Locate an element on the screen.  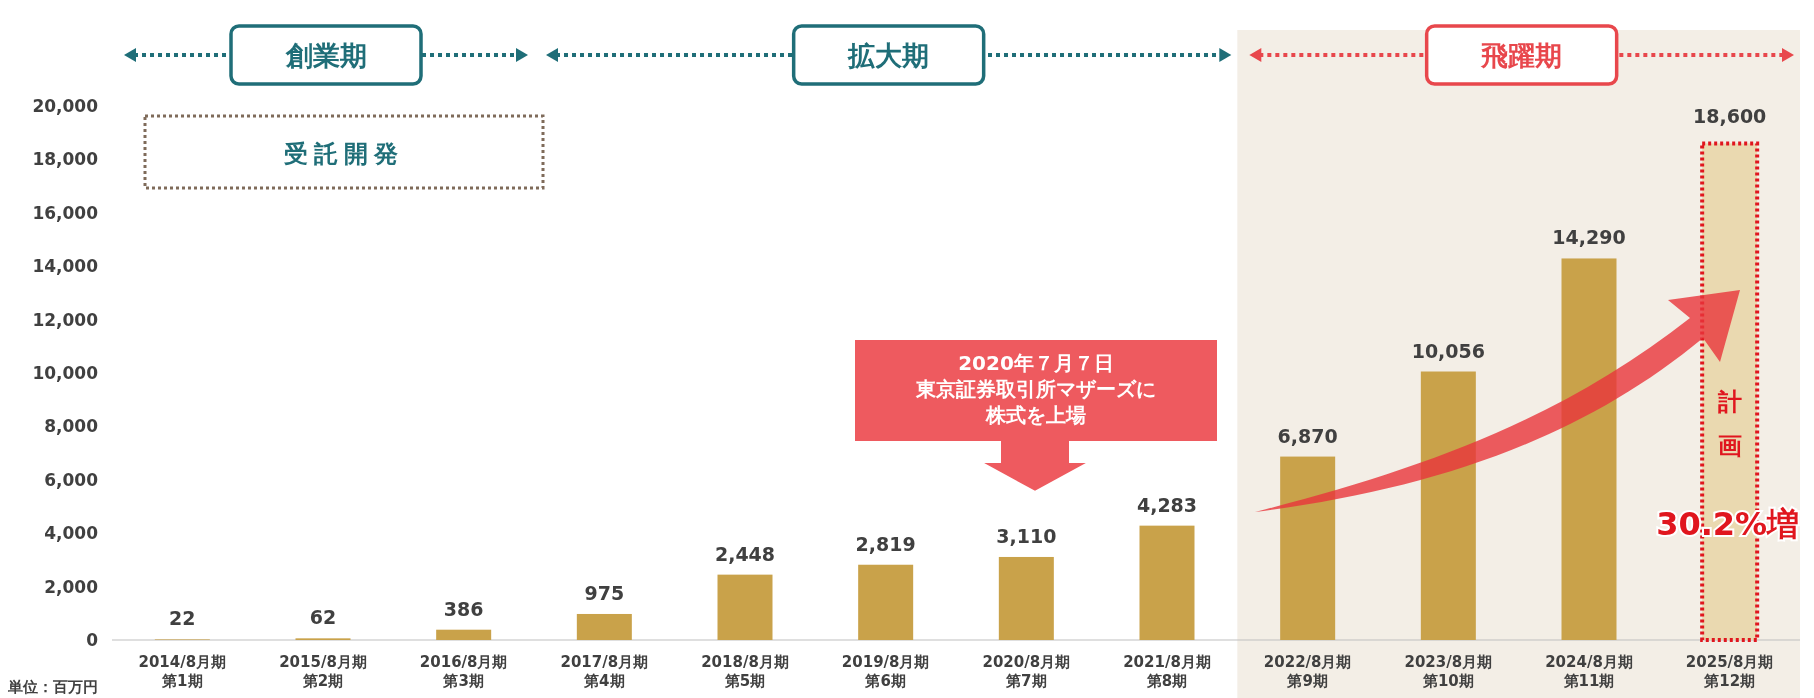
data-label: 6,870 is located at coordinates (1307, 435).